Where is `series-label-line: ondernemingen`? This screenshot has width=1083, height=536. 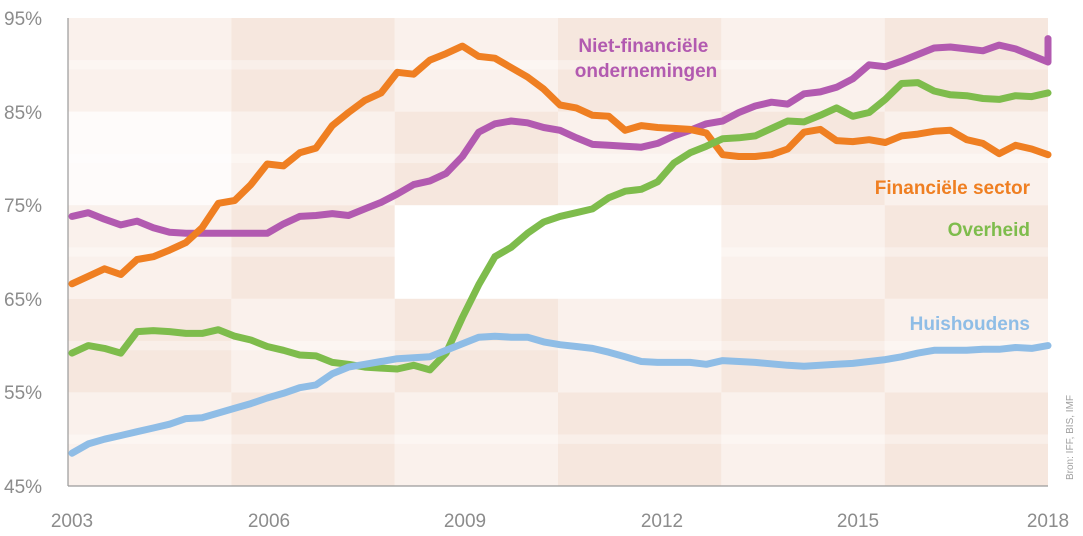
series-label-line: ondernemingen is located at coordinates (646, 71).